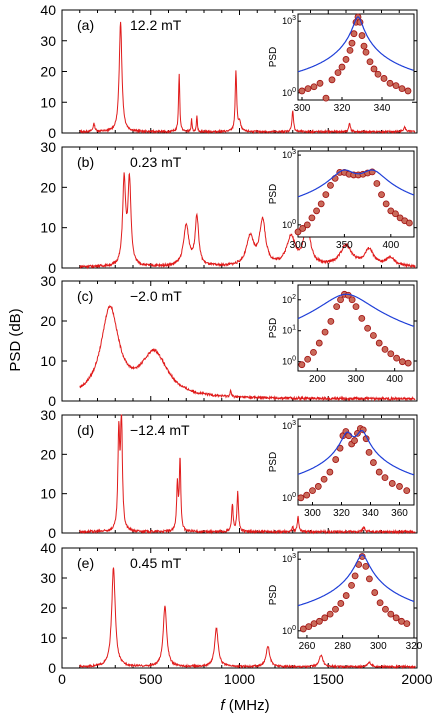 Image resolution: width=436 pixels, height=718 pixels. What do you see at coordinates (342, 646) in the screenshot?
I see `inset-x-tick-label: 280` at bounding box center [342, 646].